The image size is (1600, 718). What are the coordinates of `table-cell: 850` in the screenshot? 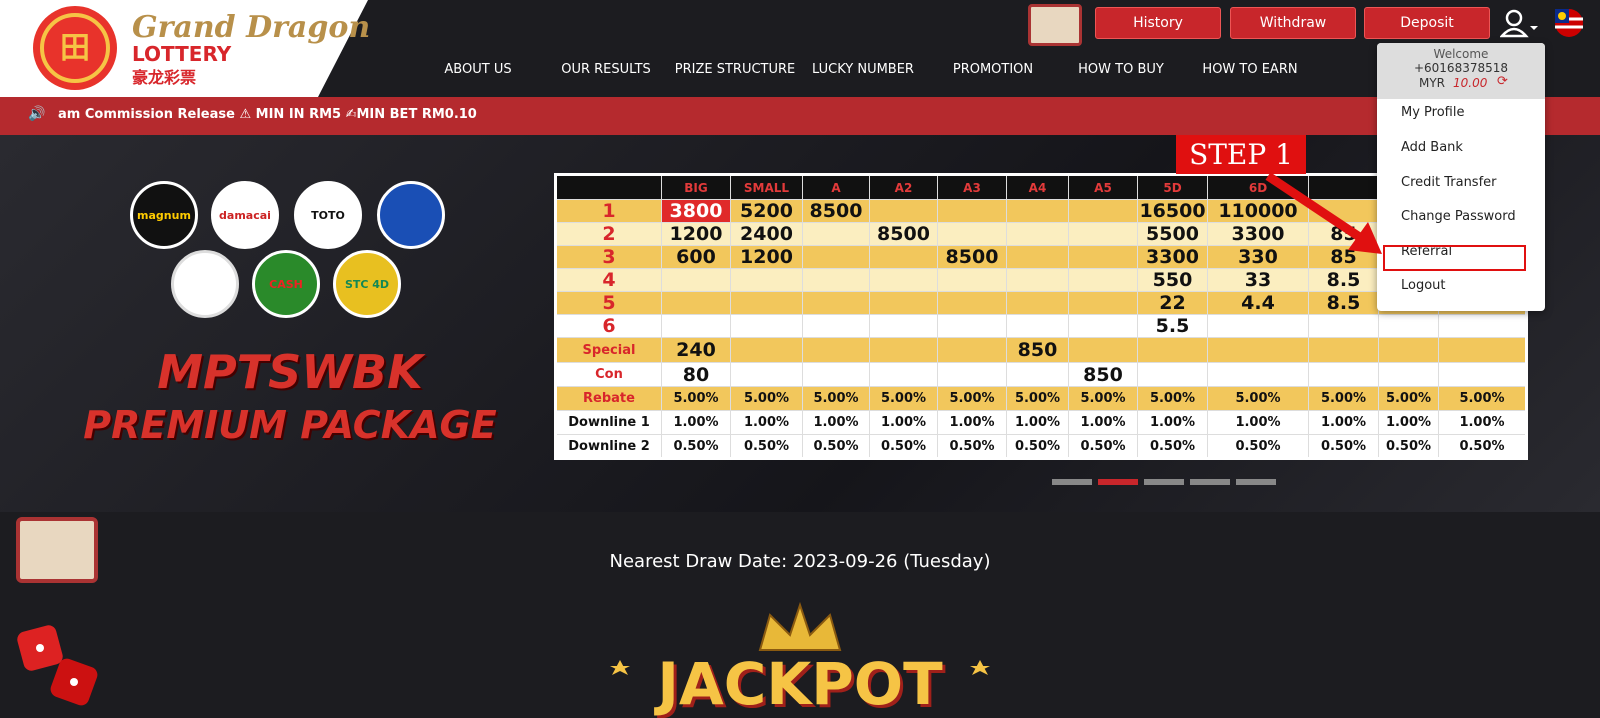 It's located at (1037, 350).